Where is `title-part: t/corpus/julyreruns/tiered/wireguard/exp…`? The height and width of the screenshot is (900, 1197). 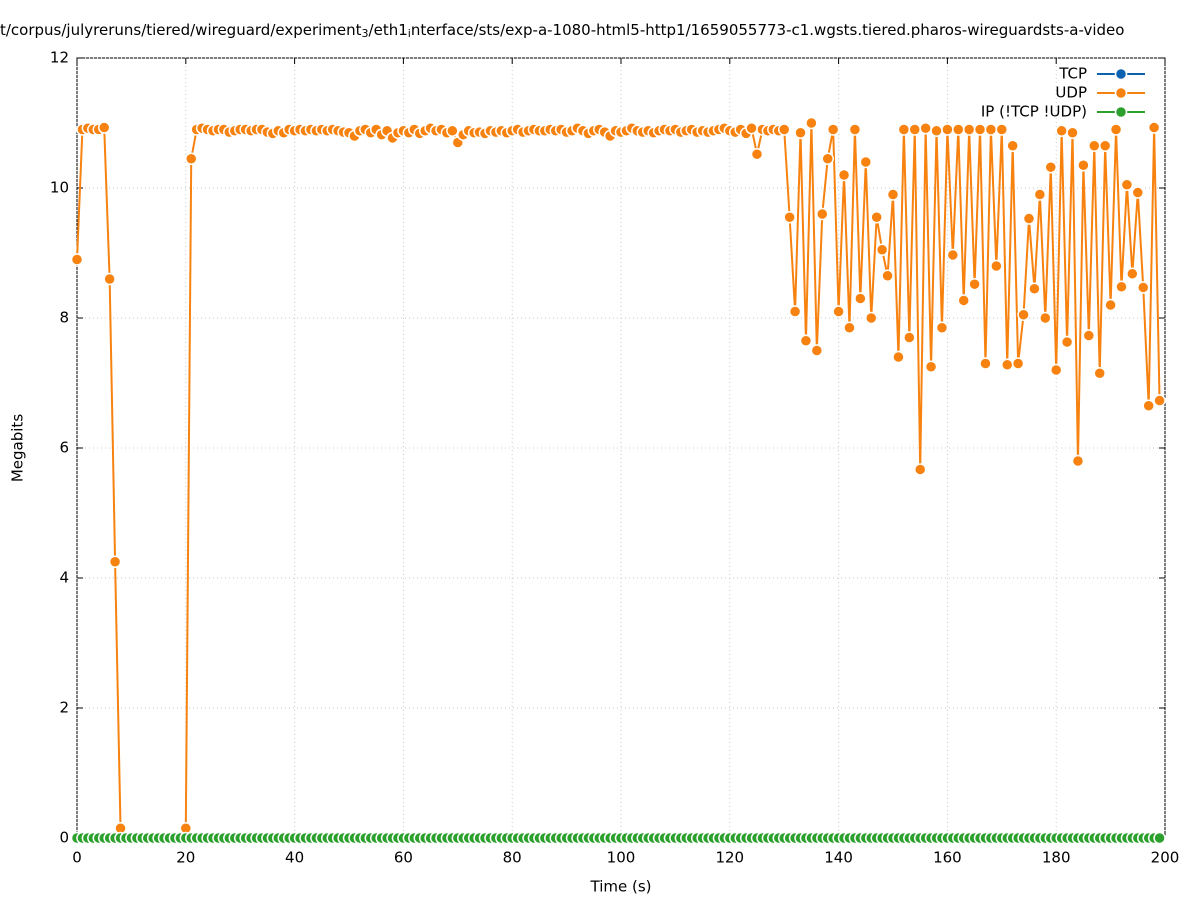
title-part: t/corpus/julyreruns/tiered/wireguard/exp… is located at coordinates (181, 30).